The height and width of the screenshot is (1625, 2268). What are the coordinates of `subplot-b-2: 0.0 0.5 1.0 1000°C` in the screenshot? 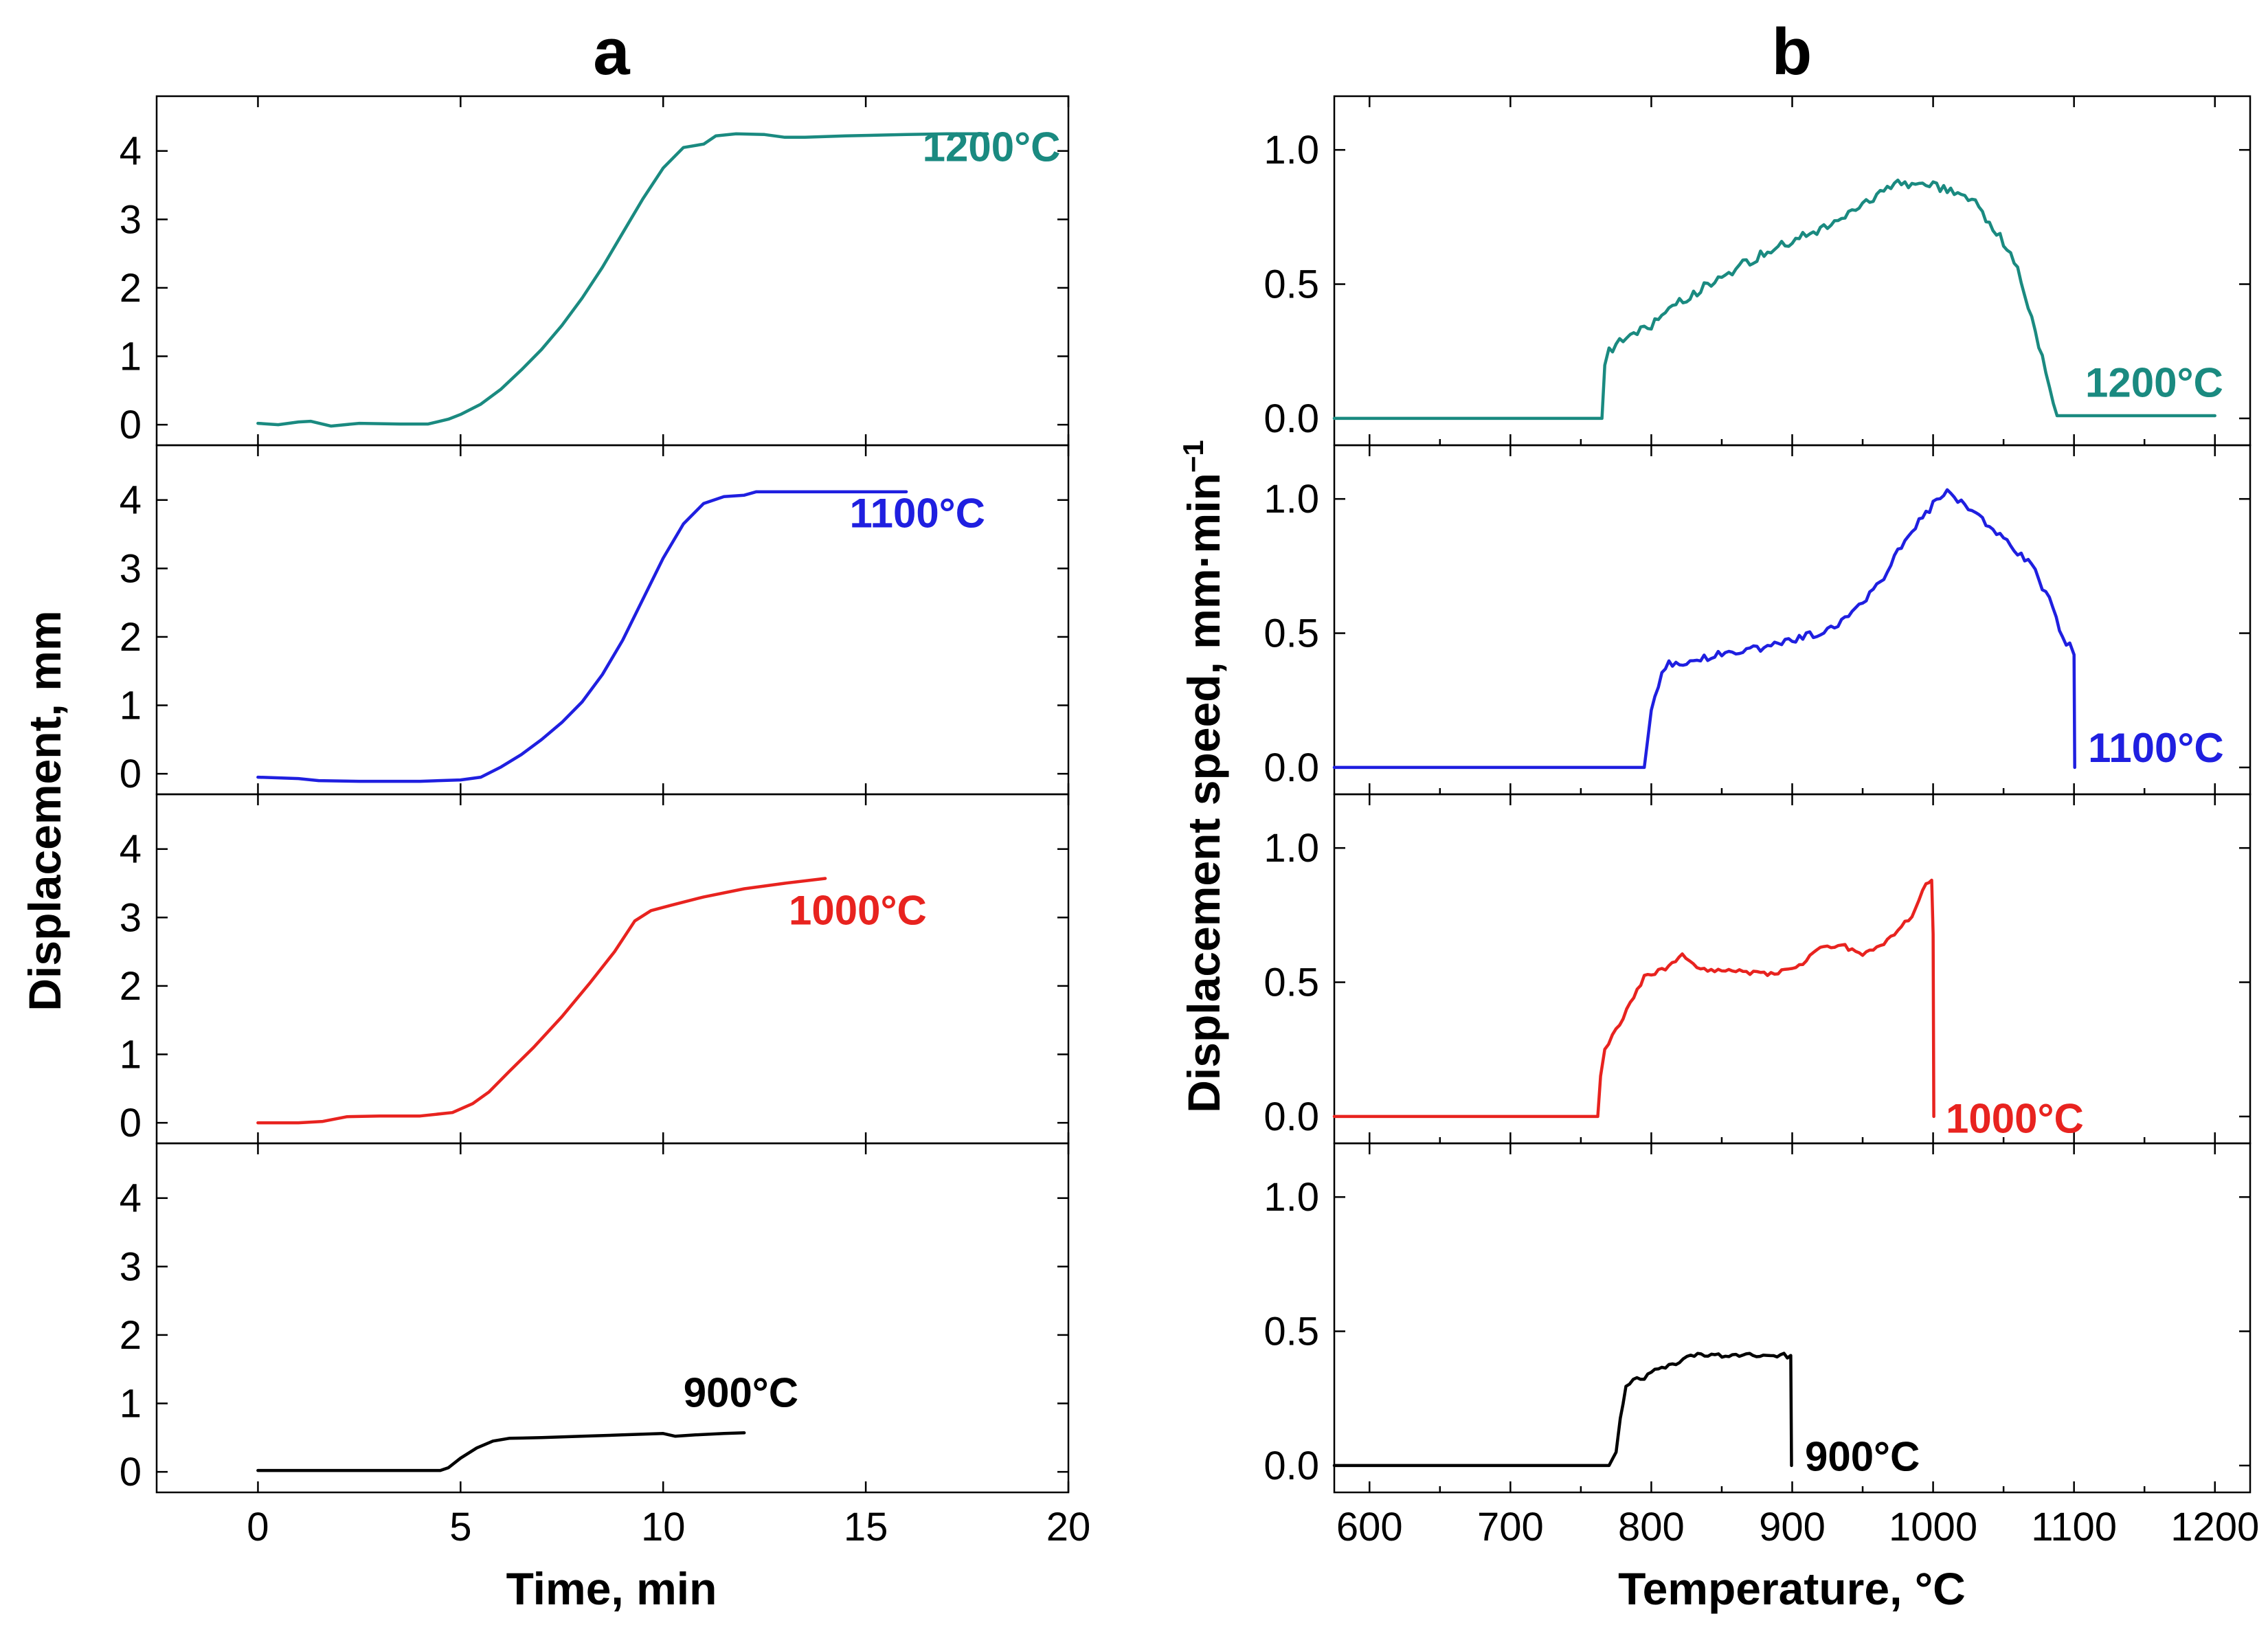 It's located at (1758, 969).